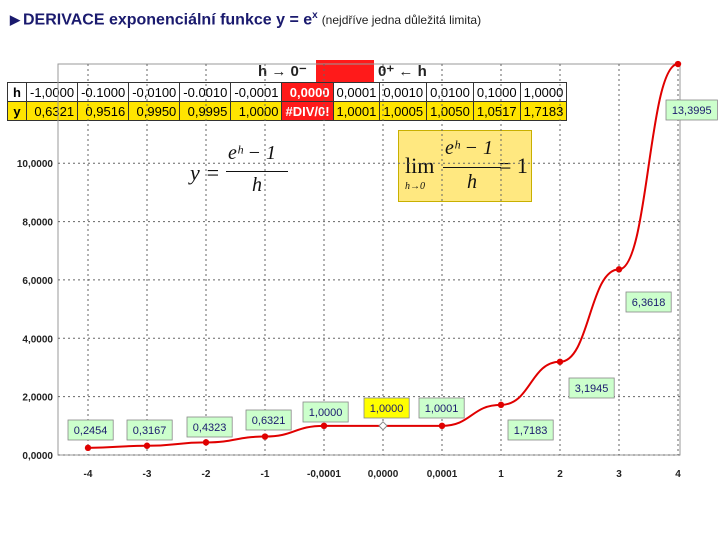 The height and width of the screenshot is (540, 720). Describe the element at coordinates (501, 474) in the screenshot. I see `x-tick-label: 1` at that location.